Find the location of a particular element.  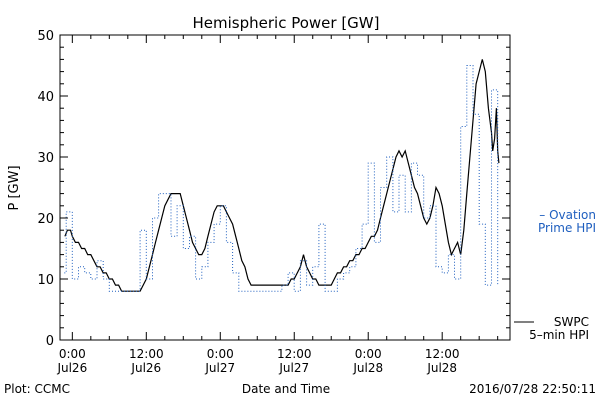

chart-title: Hemispheric Power [GW] is located at coordinates (286, 23).